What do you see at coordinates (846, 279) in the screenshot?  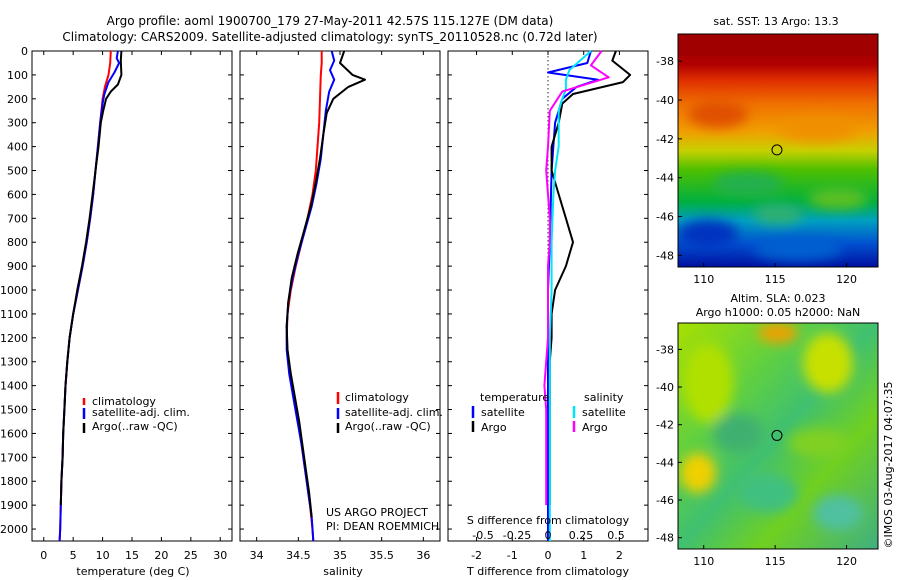 I see `map-x-tick-label: 120` at bounding box center [846, 279].